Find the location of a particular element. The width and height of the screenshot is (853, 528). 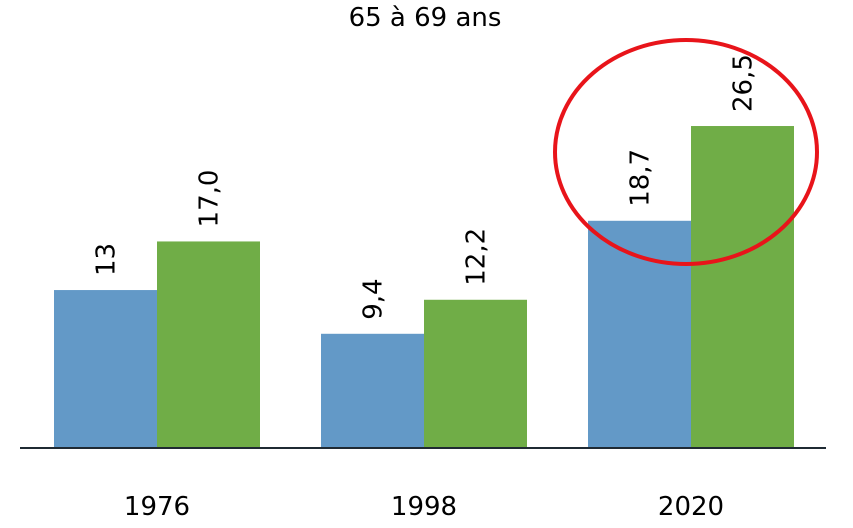

value-label: 17,0 is located at coordinates (210, 199).